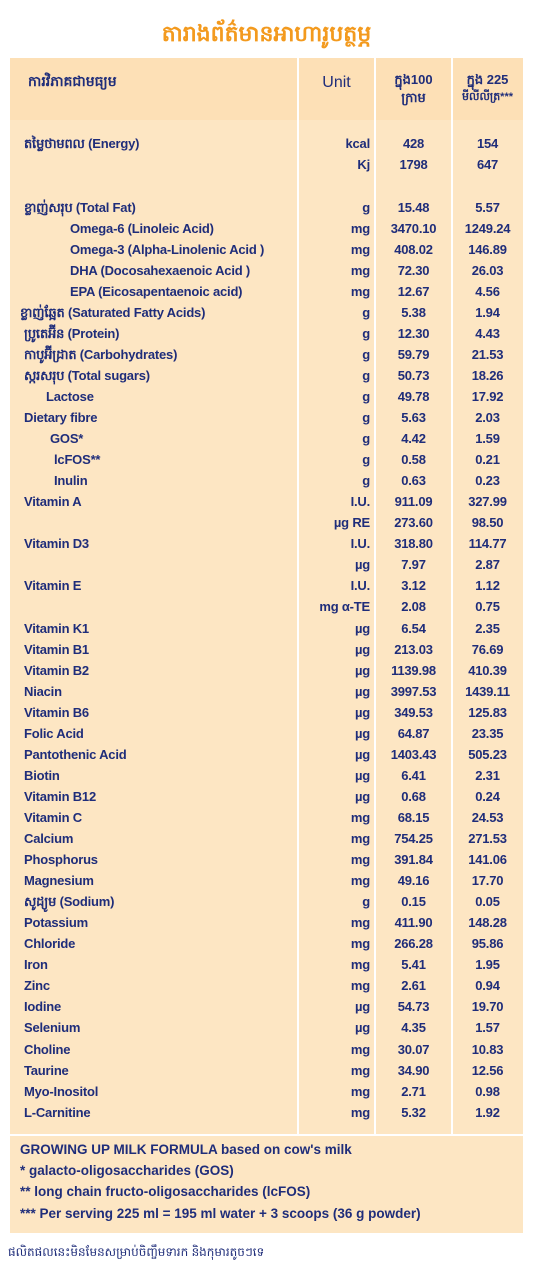 This screenshot has width=533, height=1280. I want to click on column-header: Unit, so click(336, 82).